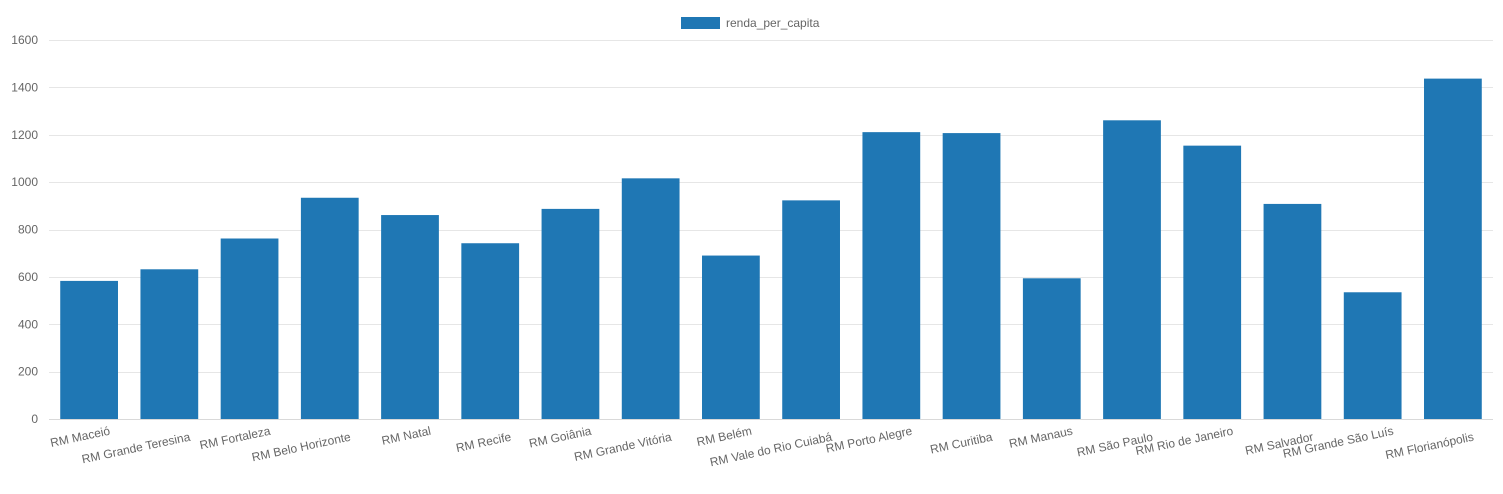 The height and width of the screenshot is (494, 1503). I want to click on x-tick-label: RM Rio de Janeiro, so click(1184, 441).